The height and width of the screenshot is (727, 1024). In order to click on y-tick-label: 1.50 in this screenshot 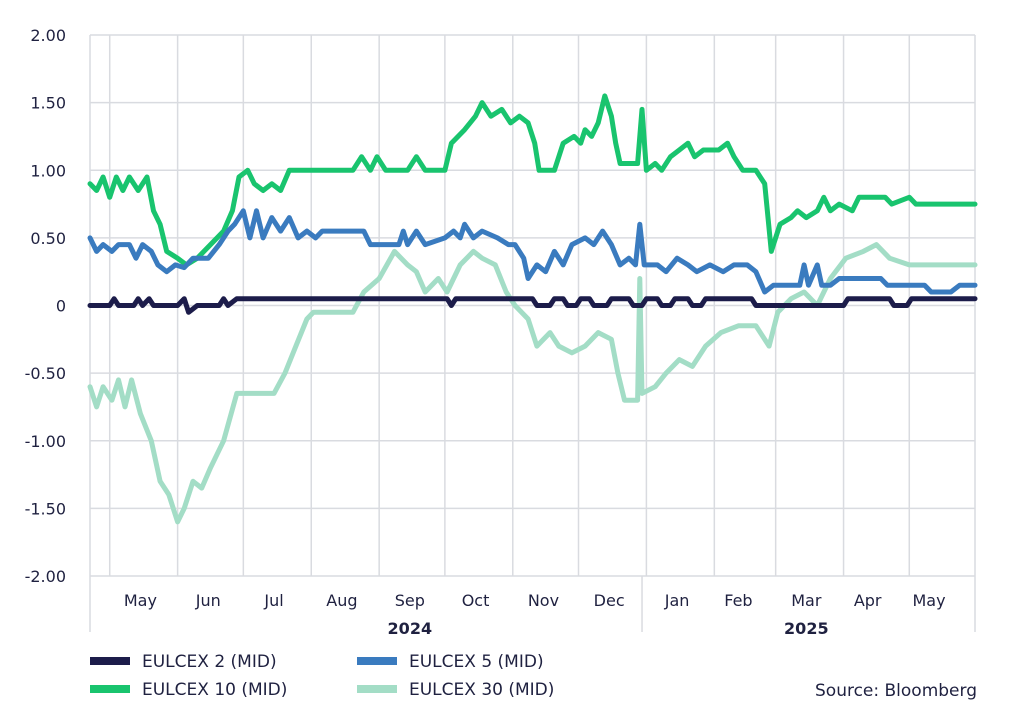, I will do `click(48, 103)`.